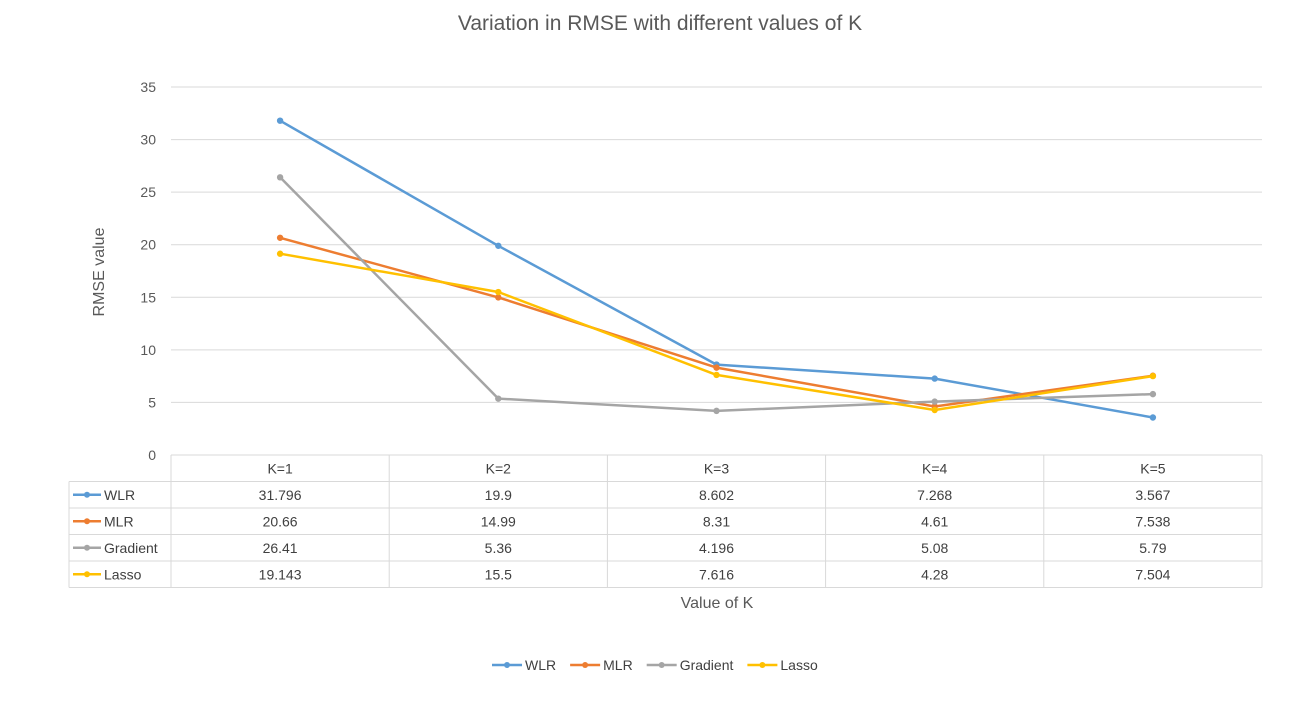 Image resolution: width=1315 pixels, height=723 pixels. Describe the element at coordinates (1152, 548) in the screenshot. I see `table-cell-value: 5.79` at that location.